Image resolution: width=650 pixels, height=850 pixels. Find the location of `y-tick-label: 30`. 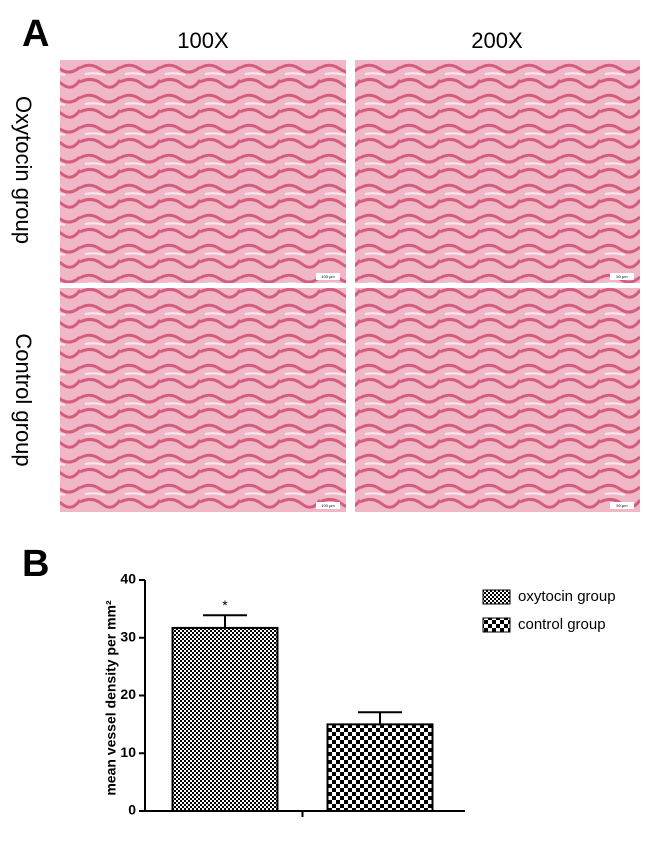

y-tick-label: 30 is located at coordinates (128, 636).